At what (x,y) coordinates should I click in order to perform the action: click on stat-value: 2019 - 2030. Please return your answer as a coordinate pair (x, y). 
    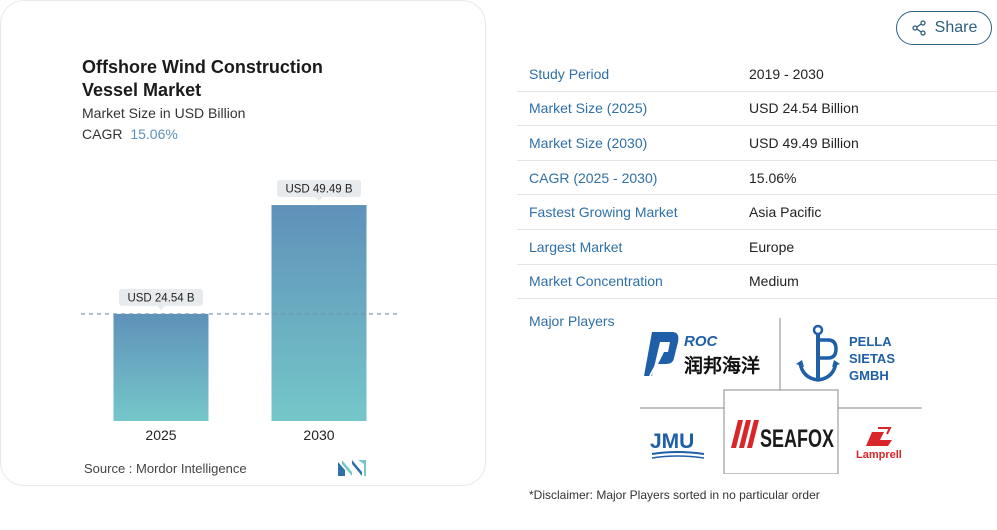
    Looking at the image, I should click on (786, 73).